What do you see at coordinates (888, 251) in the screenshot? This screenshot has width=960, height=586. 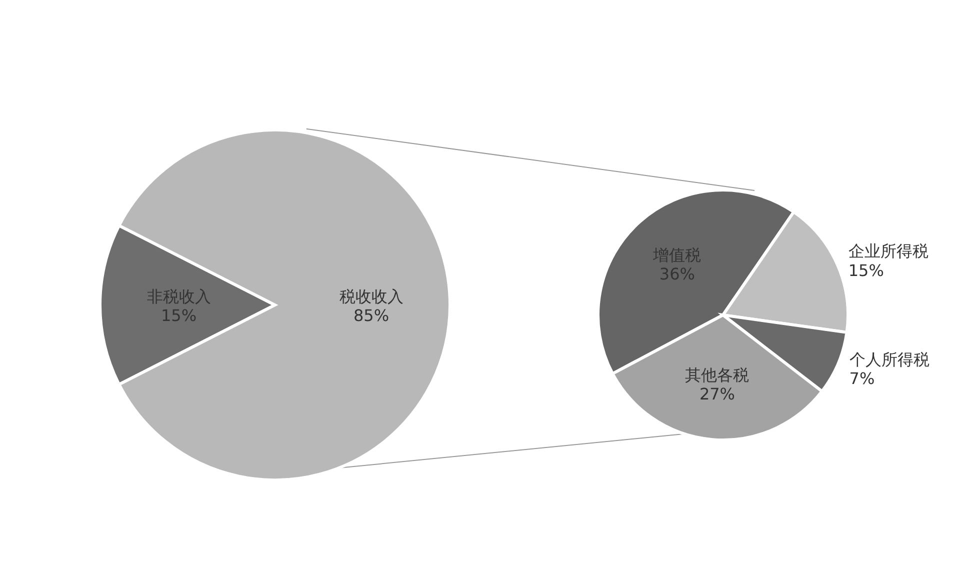 I see `slice-label: 企业所得税` at bounding box center [888, 251].